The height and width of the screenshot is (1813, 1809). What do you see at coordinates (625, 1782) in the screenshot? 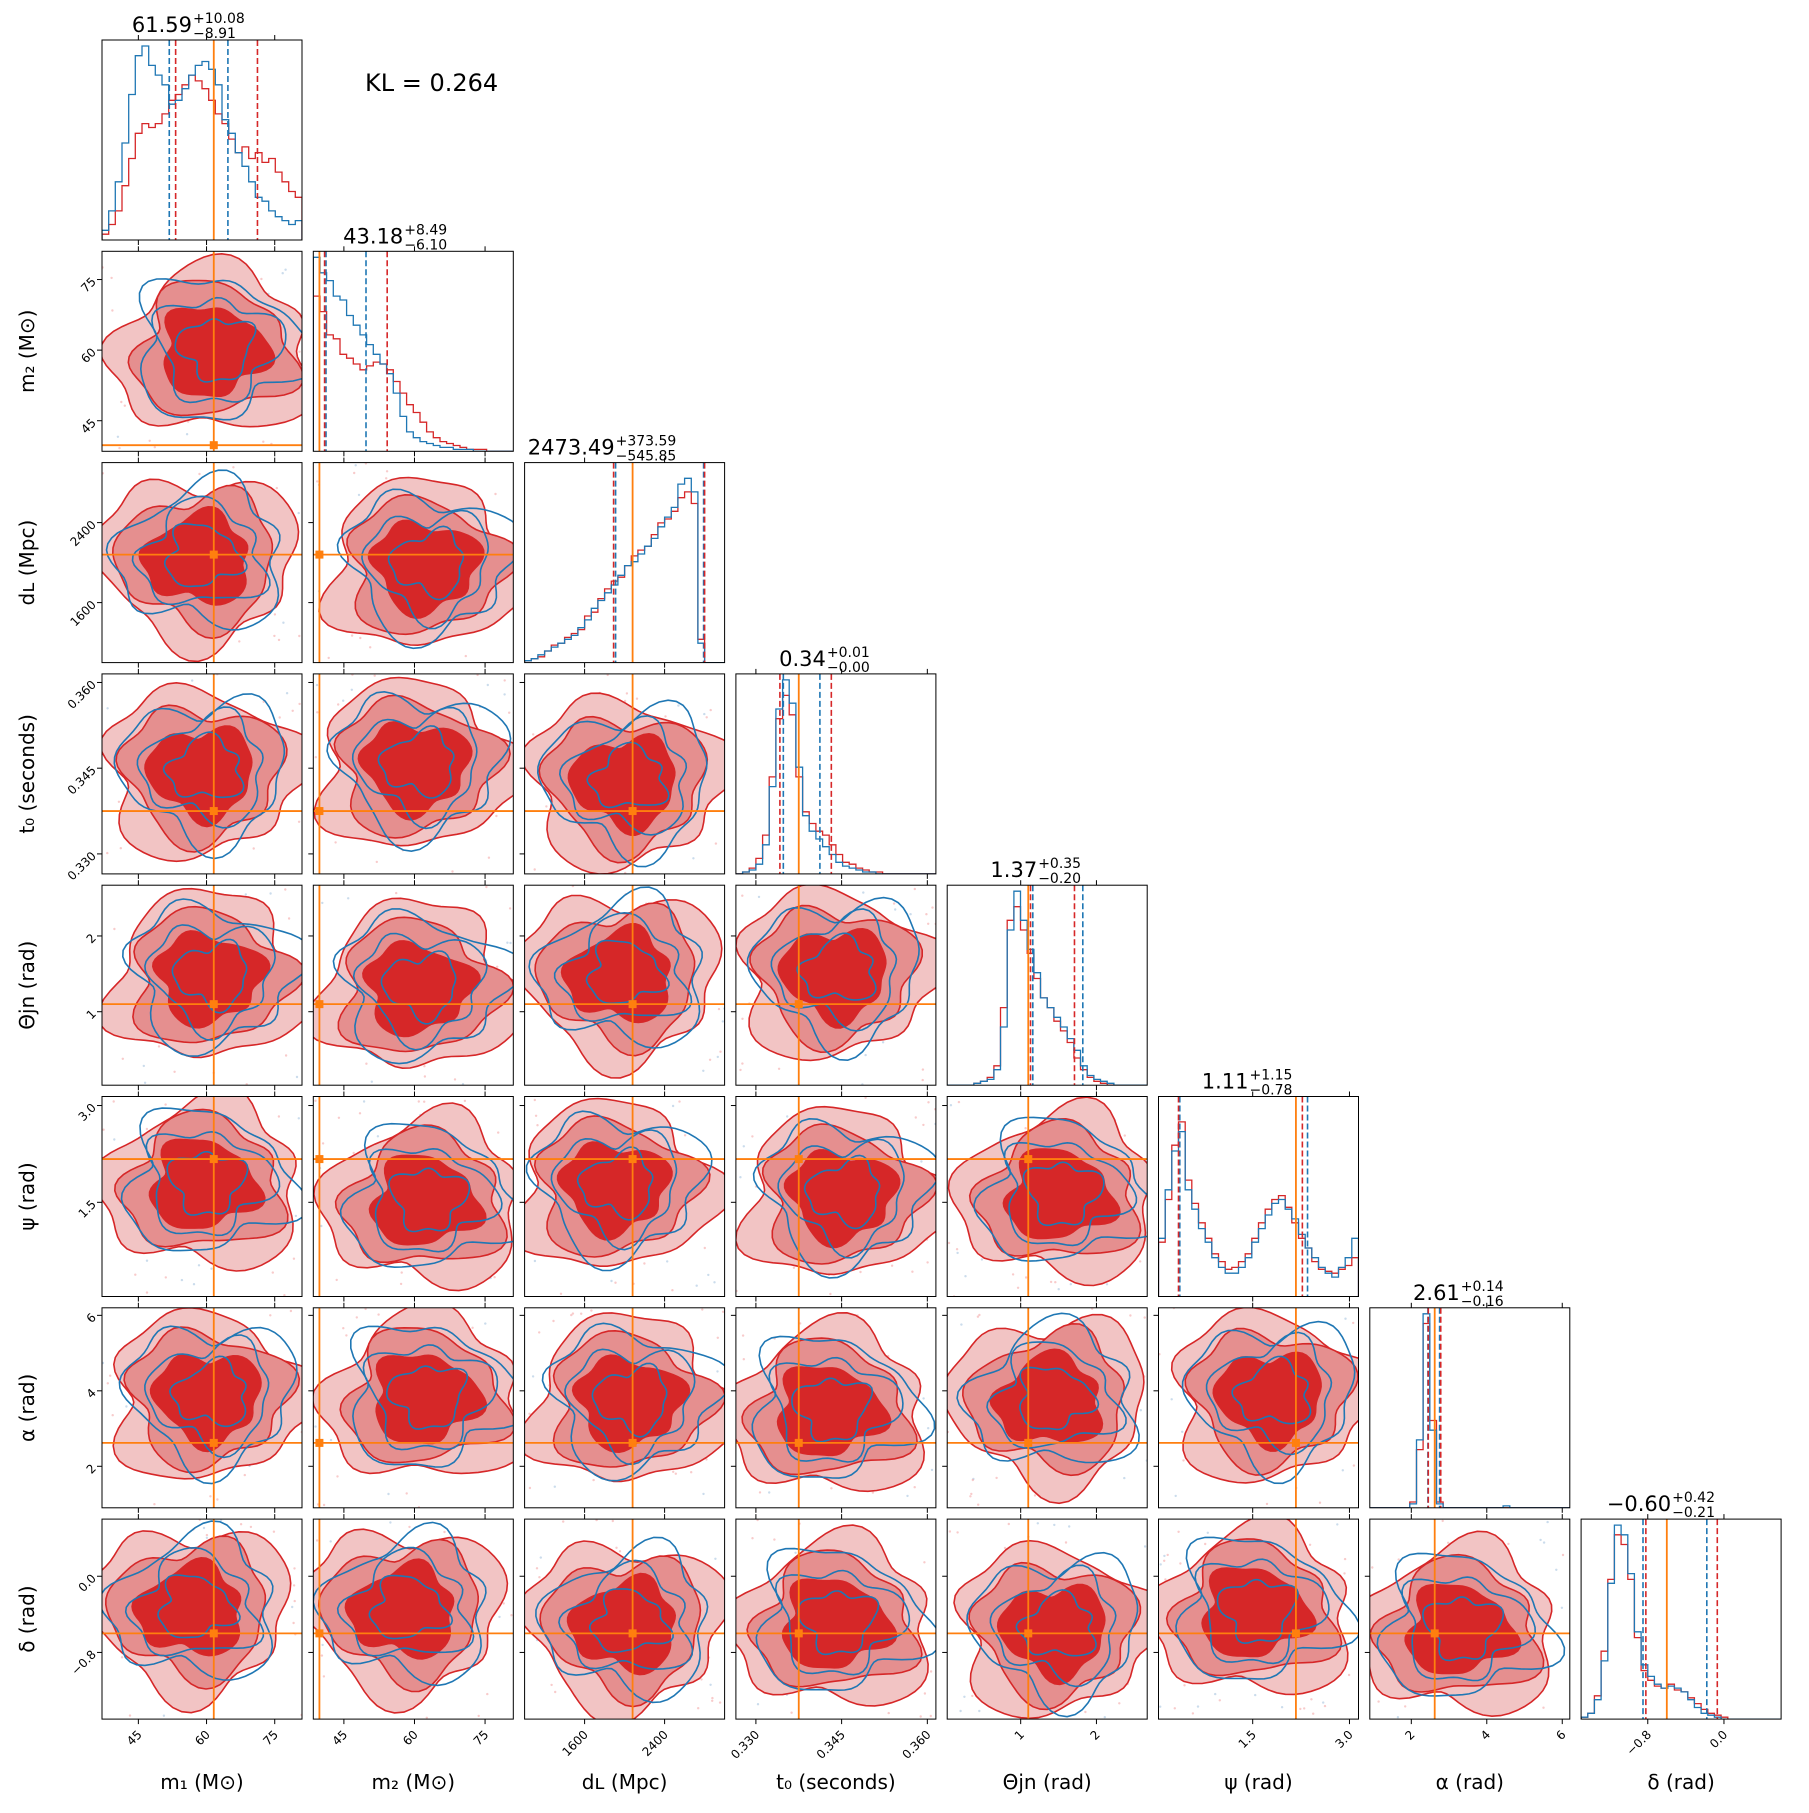
I see `x-axis-label-dL: dʟ (Mpc)` at bounding box center [625, 1782].